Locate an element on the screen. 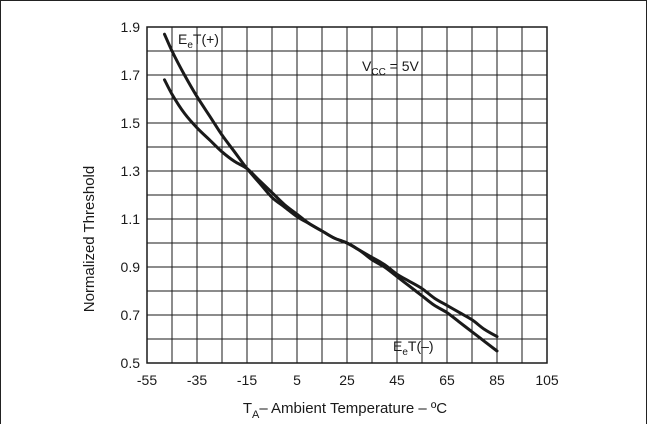  x-tick-labels: -55 -35 -15 5 25 45 65 85 105 is located at coordinates (348, 380).